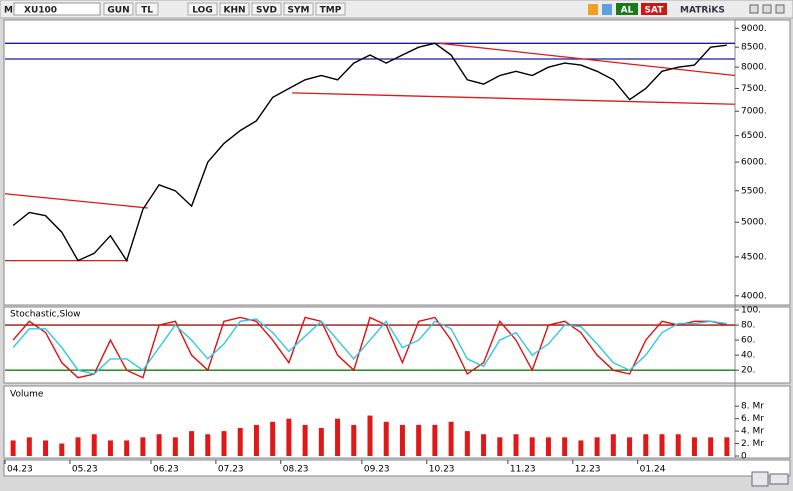  I want to click on x-axis-bar, so click(397, 468).